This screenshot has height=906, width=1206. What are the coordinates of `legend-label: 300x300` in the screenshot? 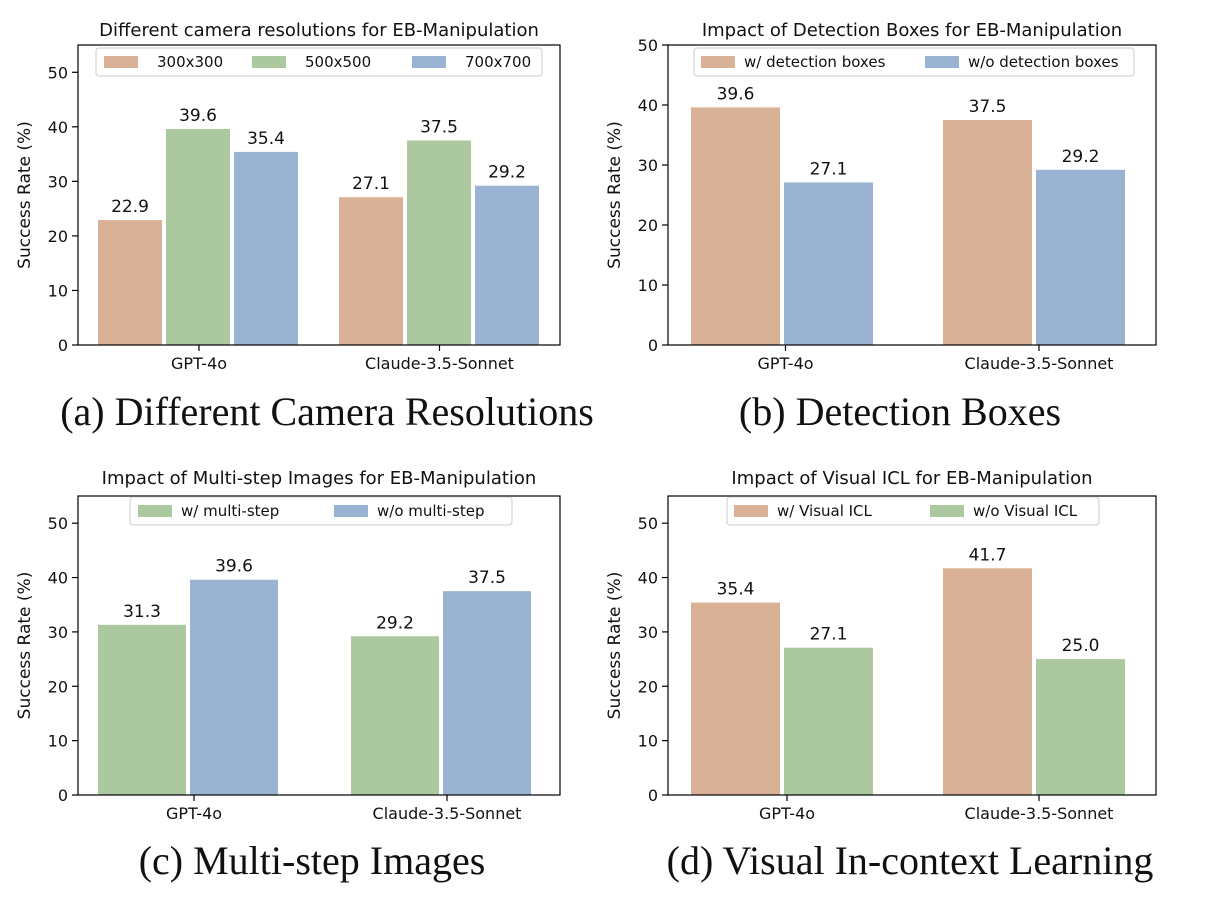 It's located at (190, 62).